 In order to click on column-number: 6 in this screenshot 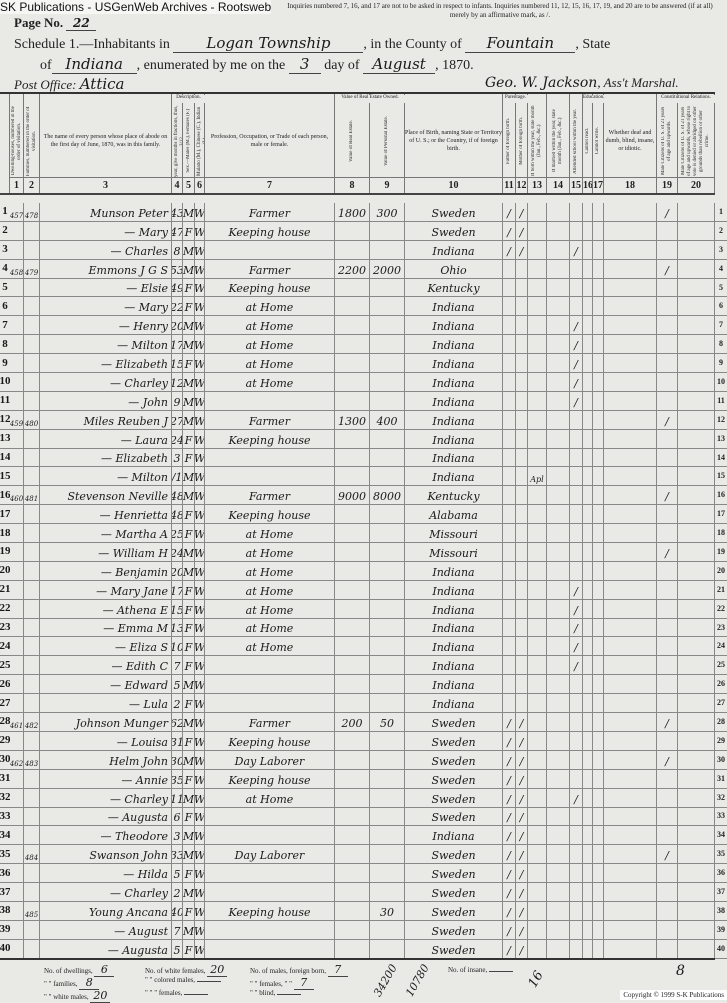, I will do `click(199, 184)`.